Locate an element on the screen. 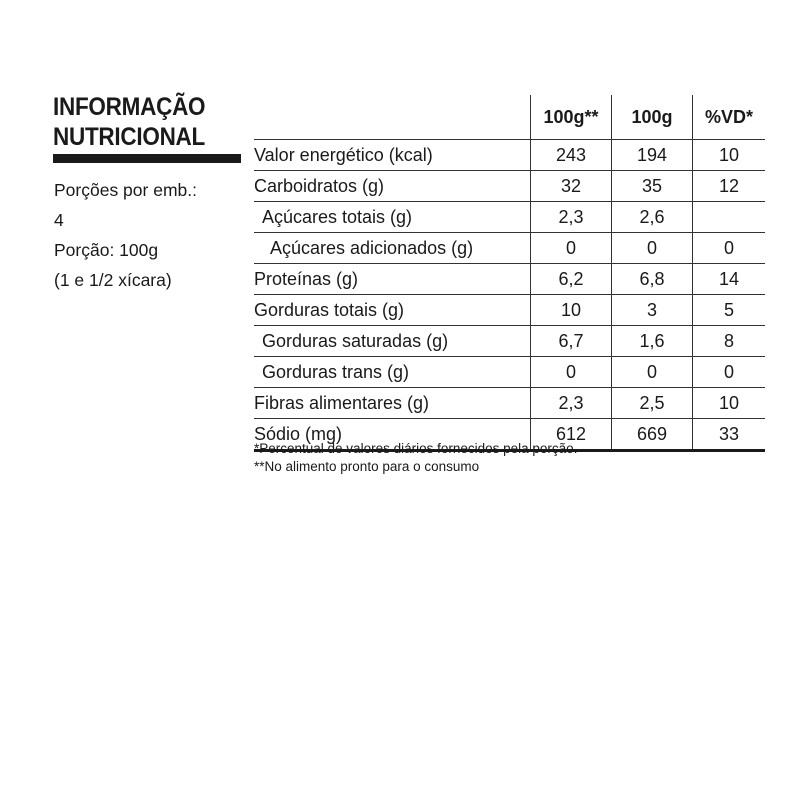 This screenshot has height=800, width=800. value-100g: 2,5 is located at coordinates (652, 403).